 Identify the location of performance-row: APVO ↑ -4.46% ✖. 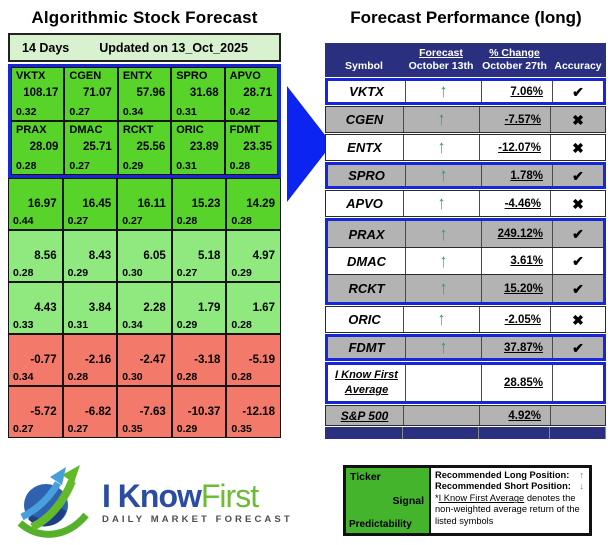
(465, 203).